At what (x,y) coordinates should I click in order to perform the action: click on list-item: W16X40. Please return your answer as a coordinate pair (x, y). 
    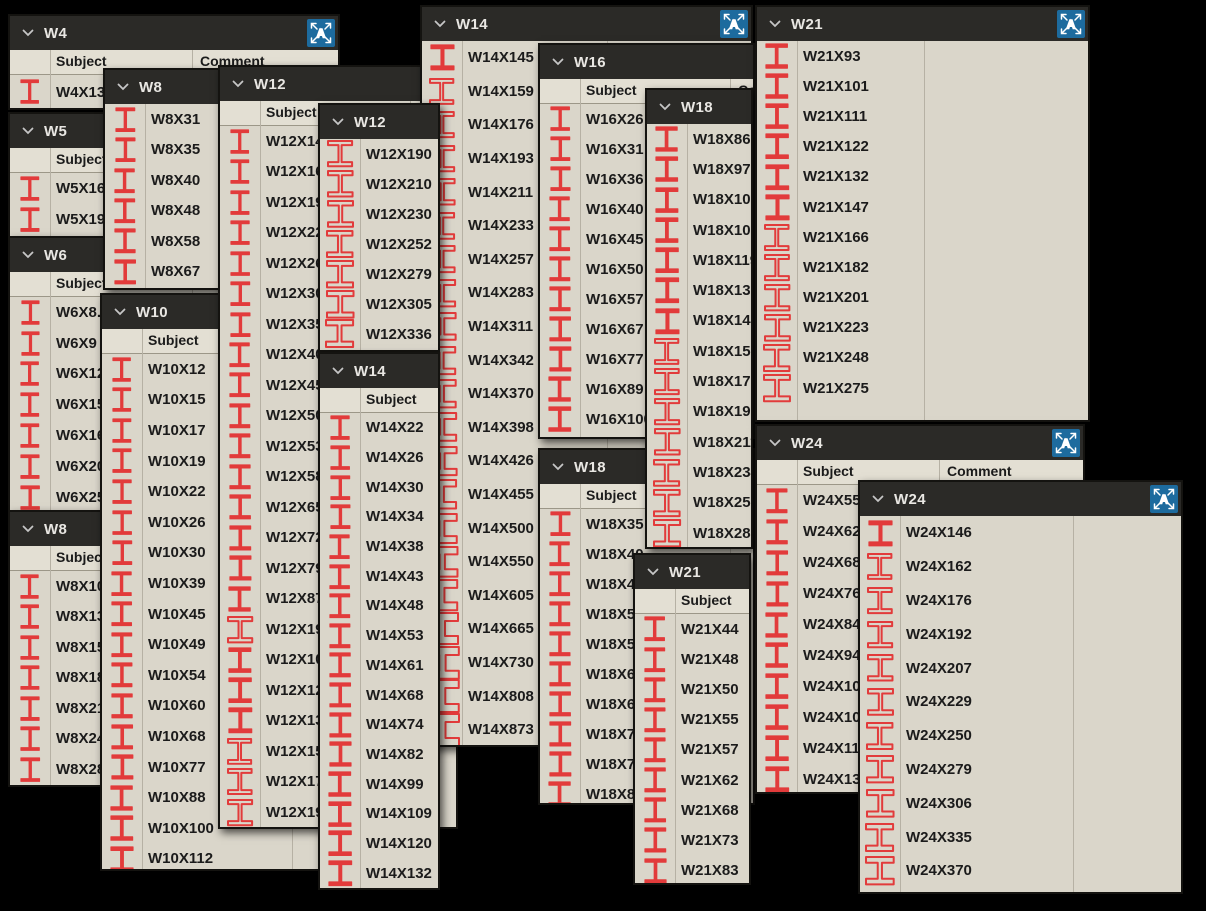
    Looking at the image, I should click on (646, 209).